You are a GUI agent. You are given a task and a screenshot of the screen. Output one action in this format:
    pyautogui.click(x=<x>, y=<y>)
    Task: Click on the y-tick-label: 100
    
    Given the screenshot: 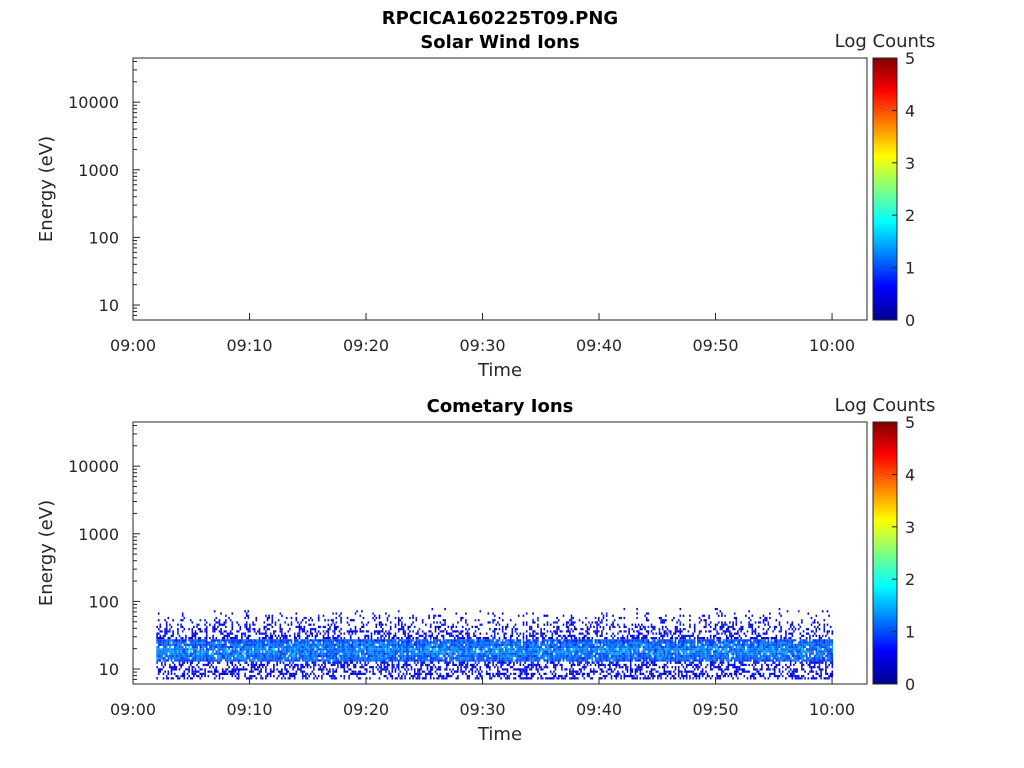 What is the action you would take?
    pyautogui.click(x=103, y=237)
    